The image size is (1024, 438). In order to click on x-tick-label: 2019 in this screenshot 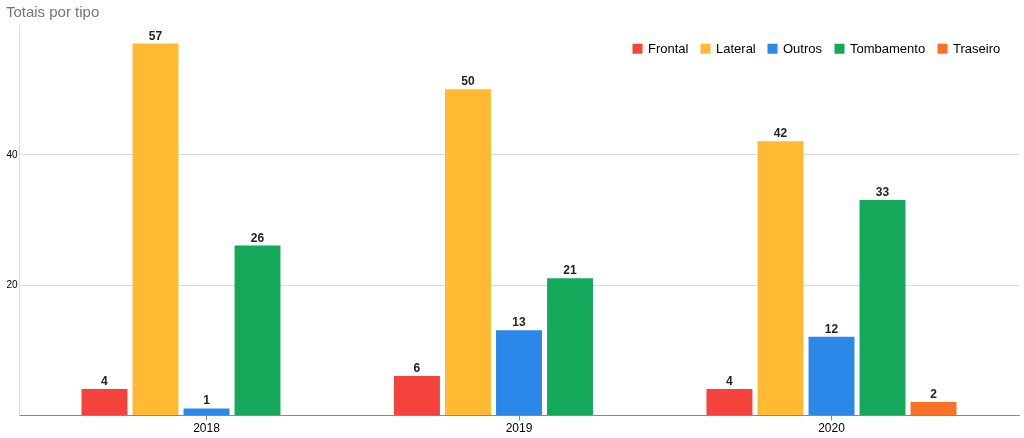, I will do `click(519, 427)`.